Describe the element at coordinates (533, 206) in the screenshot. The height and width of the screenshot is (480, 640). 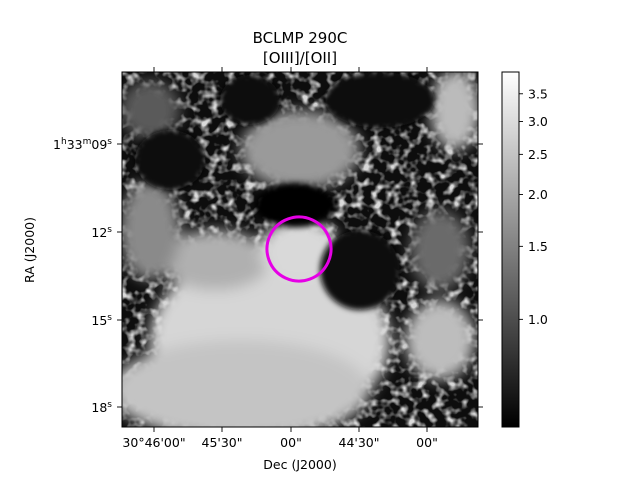
I see `colorbar-ticks: 3.5 3.0 2.5 2.0 1.5 1.0` at that location.